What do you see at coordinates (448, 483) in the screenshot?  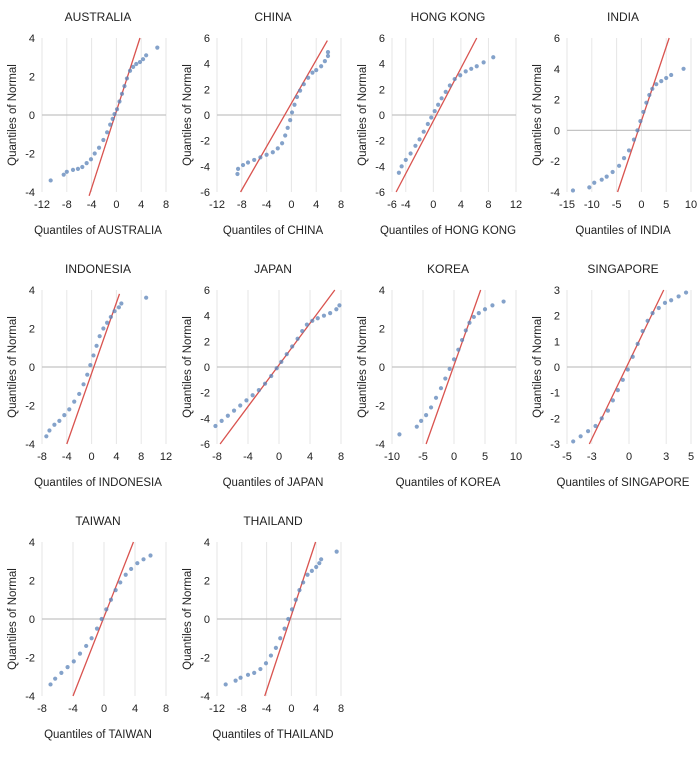 I see `x-axis-label: Quantiles of KOREA` at bounding box center [448, 483].